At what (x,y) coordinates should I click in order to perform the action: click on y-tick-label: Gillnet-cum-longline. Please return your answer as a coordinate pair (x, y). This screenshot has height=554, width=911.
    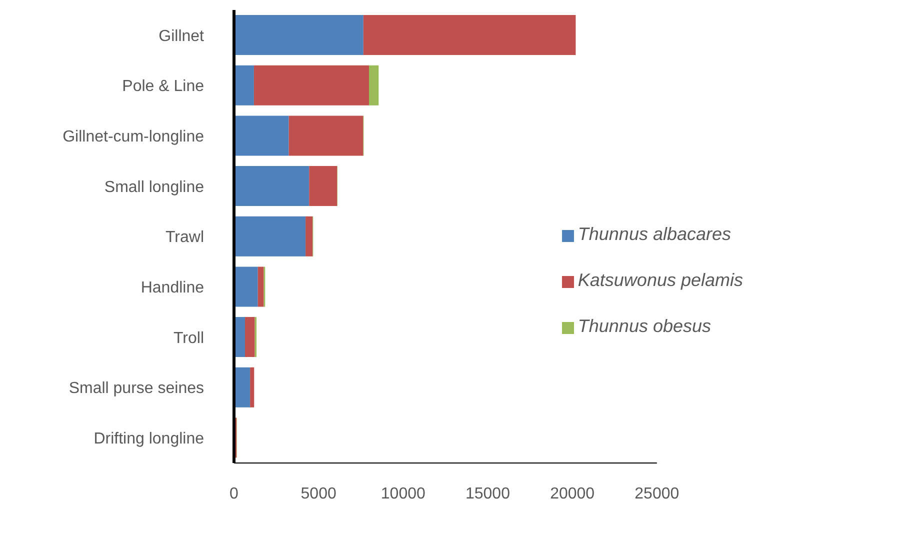
    Looking at the image, I should click on (133, 137).